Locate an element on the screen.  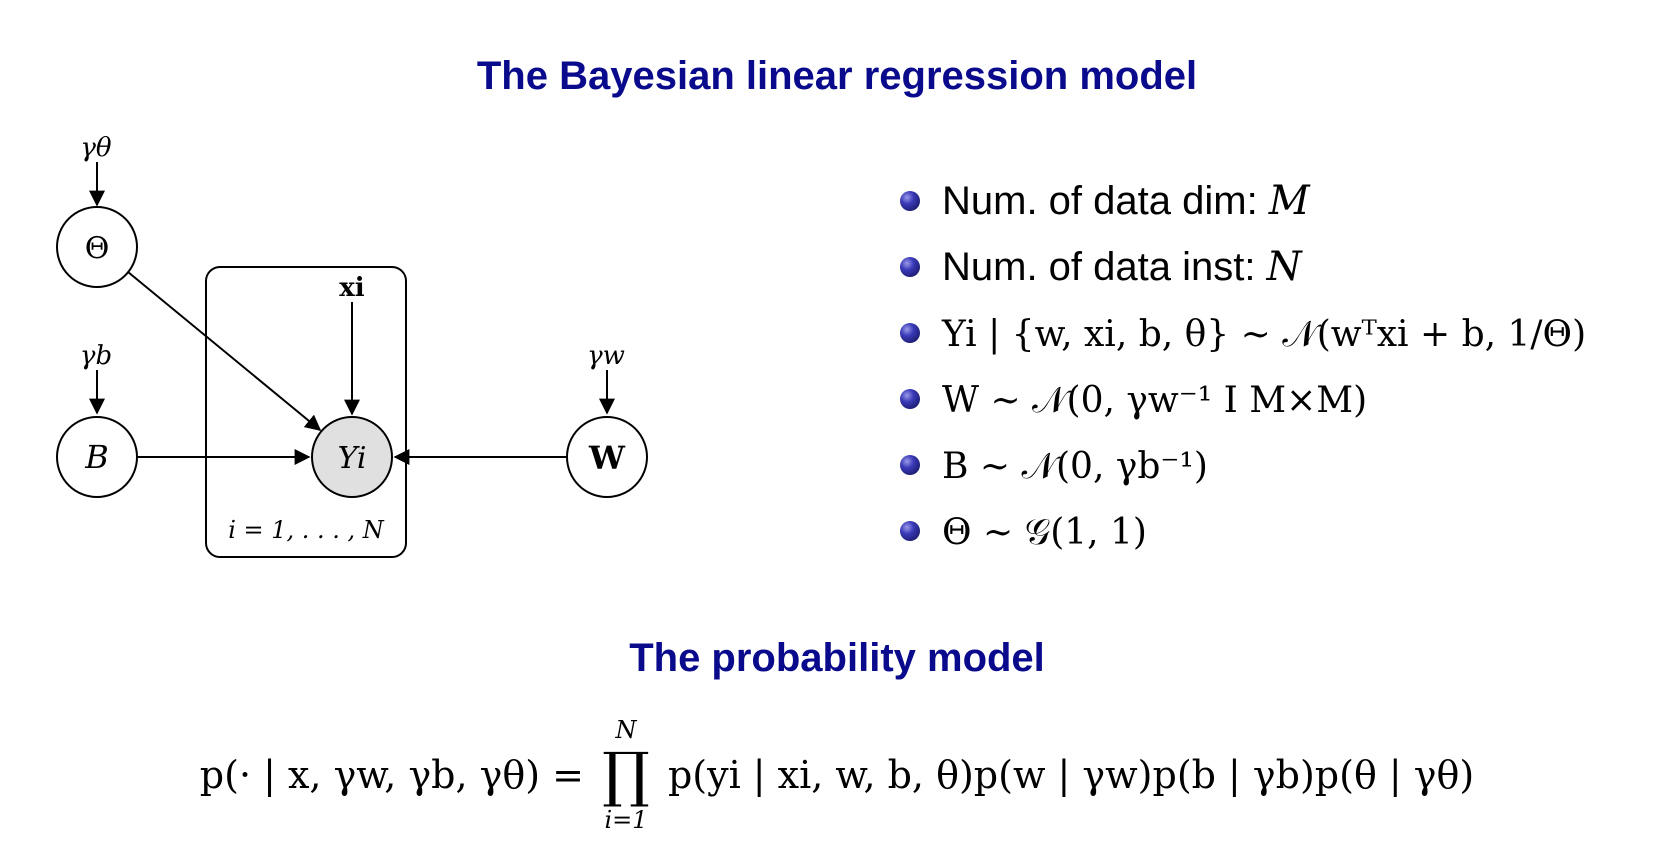
bullet-math: W ∼ 𝒩(0, γw⁻¹ I M×M) is located at coordinates (1155, 400).